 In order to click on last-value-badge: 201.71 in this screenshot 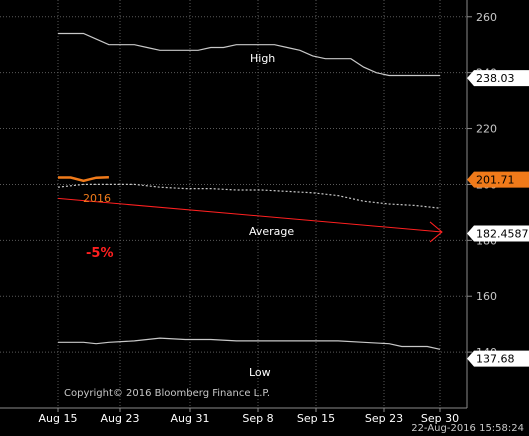, I will do `click(498, 179)`.